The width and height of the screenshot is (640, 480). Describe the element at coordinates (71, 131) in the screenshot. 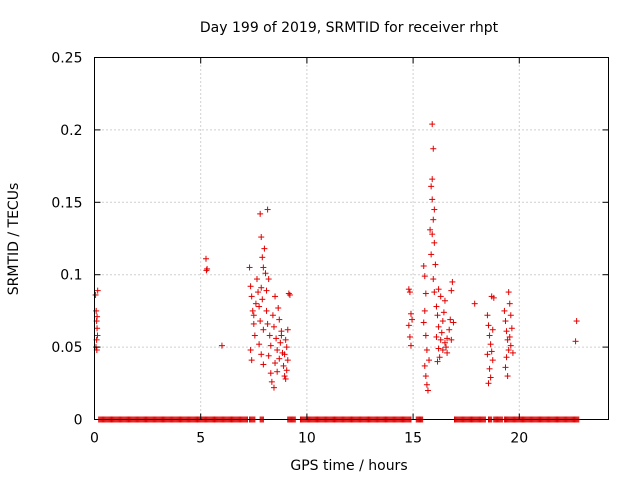

I see `y-tick-label: 0.2` at that location.